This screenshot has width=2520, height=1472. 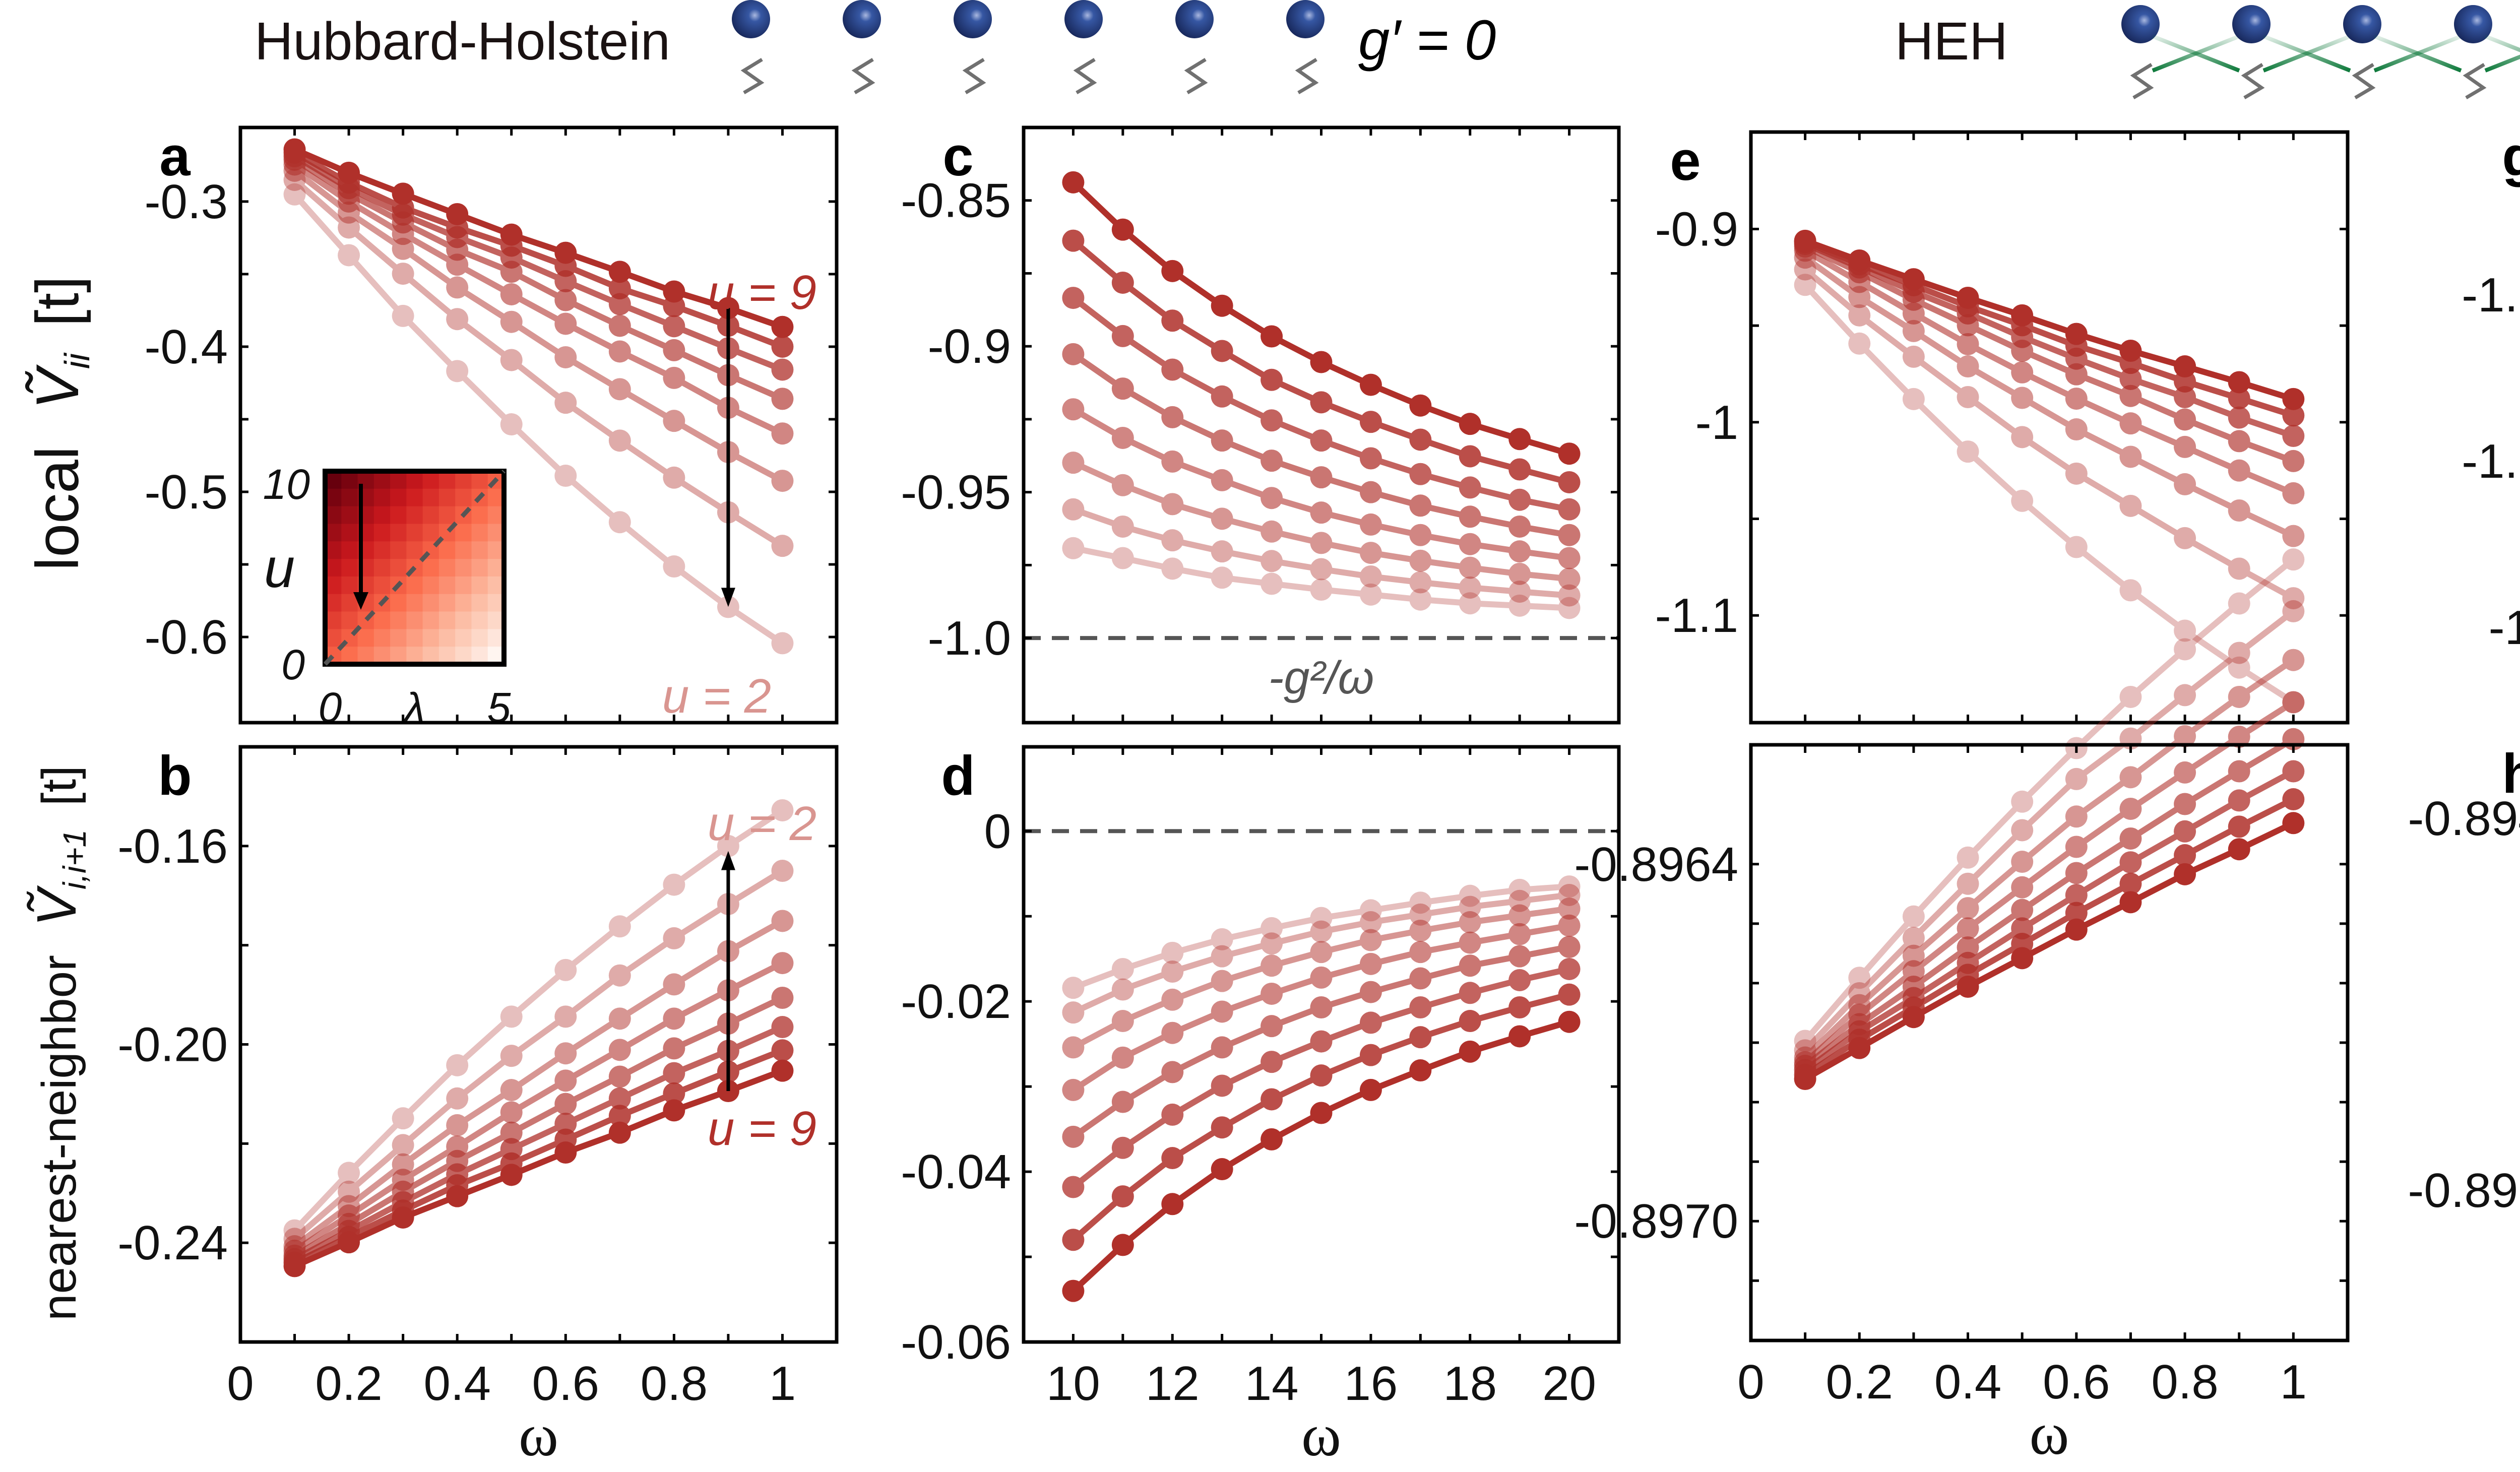 What do you see at coordinates (1321, 521) in the screenshot?
I see `series-u4` at bounding box center [1321, 521].